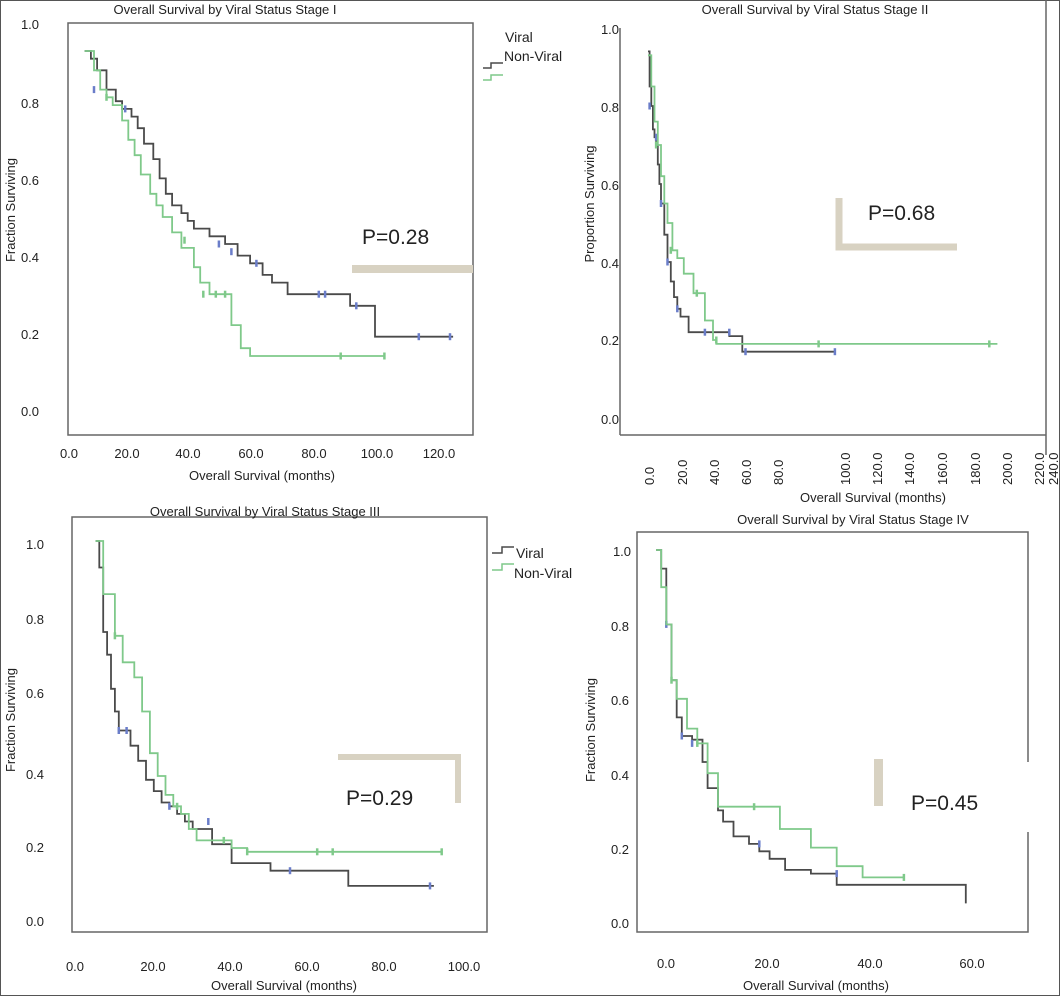  What do you see at coordinates (901, 213) in the screenshot?
I see `p-value-label: P=0.68` at bounding box center [901, 213].